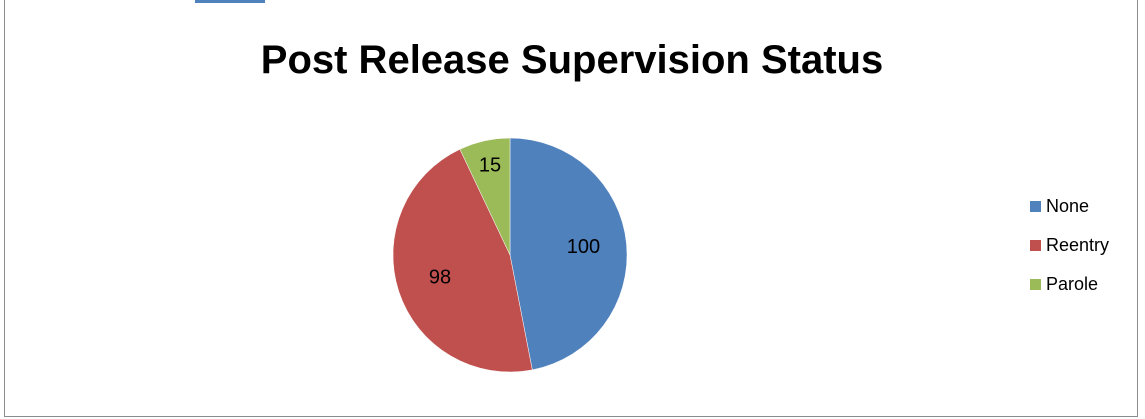  What do you see at coordinates (440, 277) in the screenshot?
I see `data-label-reentry: 98` at bounding box center [440, 277].